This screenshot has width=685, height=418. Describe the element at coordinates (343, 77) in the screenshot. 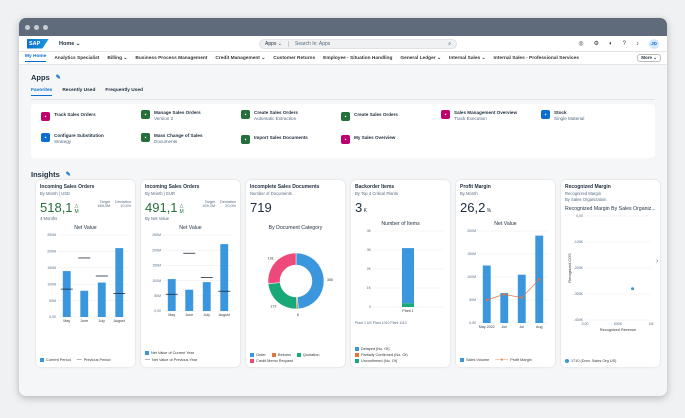

I see `apps-header: Apps ✎` at that location.